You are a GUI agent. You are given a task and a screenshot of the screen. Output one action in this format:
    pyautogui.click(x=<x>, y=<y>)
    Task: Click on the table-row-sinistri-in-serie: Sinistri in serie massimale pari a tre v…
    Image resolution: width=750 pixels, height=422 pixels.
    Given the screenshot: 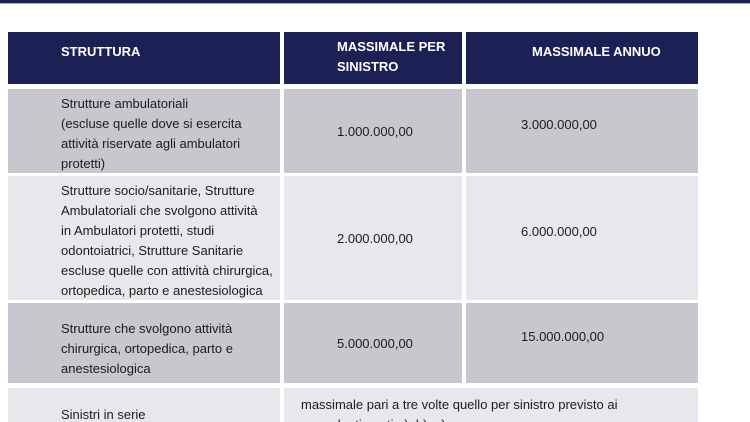 What is the action you would take?
    pyautogui.click(x=353, y=405)
    